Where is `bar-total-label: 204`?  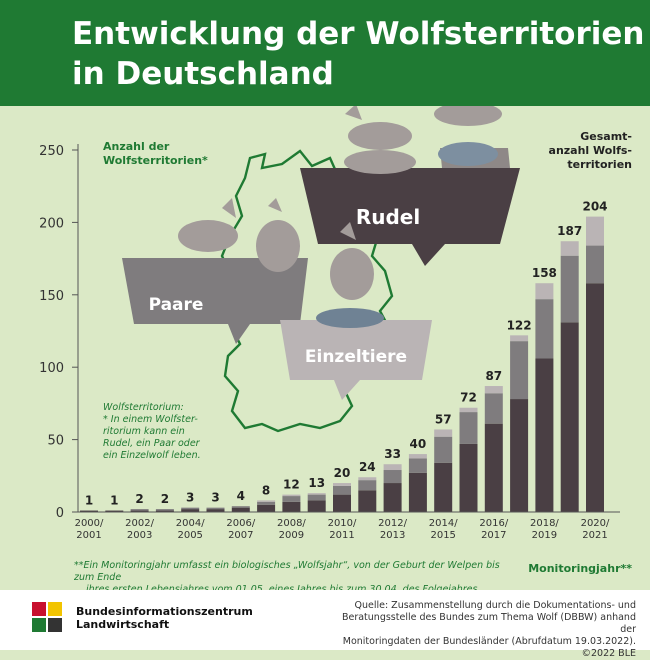 bar-total-label: 204 is located at coordinates (594, 207).